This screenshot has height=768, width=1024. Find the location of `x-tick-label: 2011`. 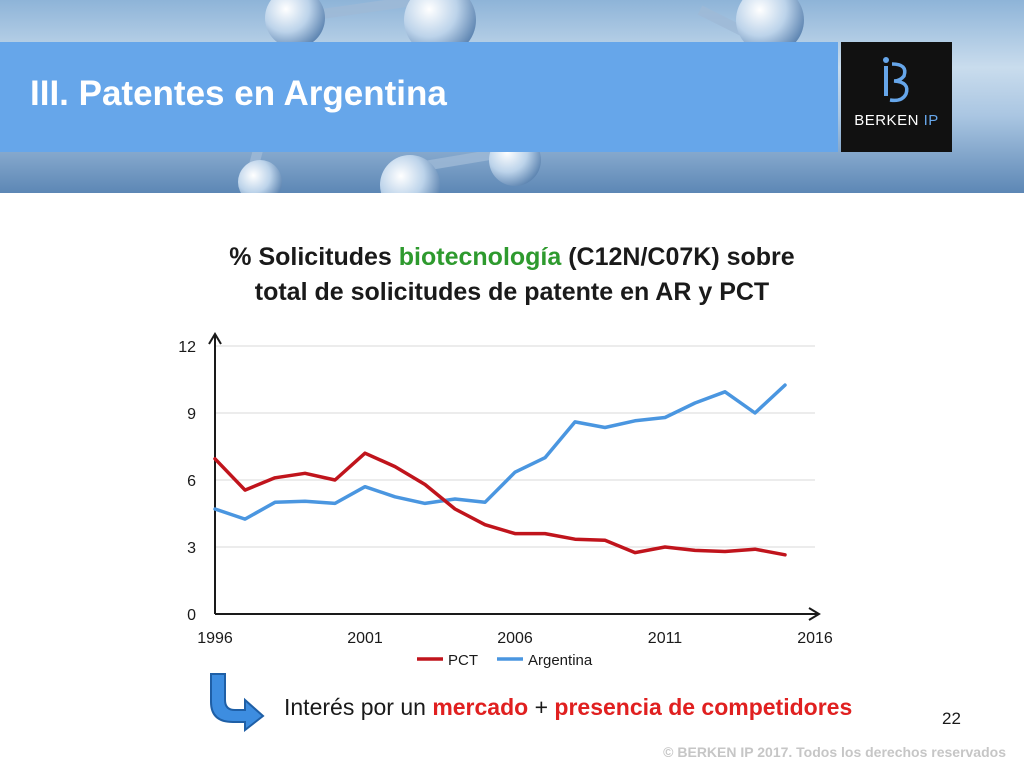

x-tick-label: 2011 is located at coordinates (665, 638).